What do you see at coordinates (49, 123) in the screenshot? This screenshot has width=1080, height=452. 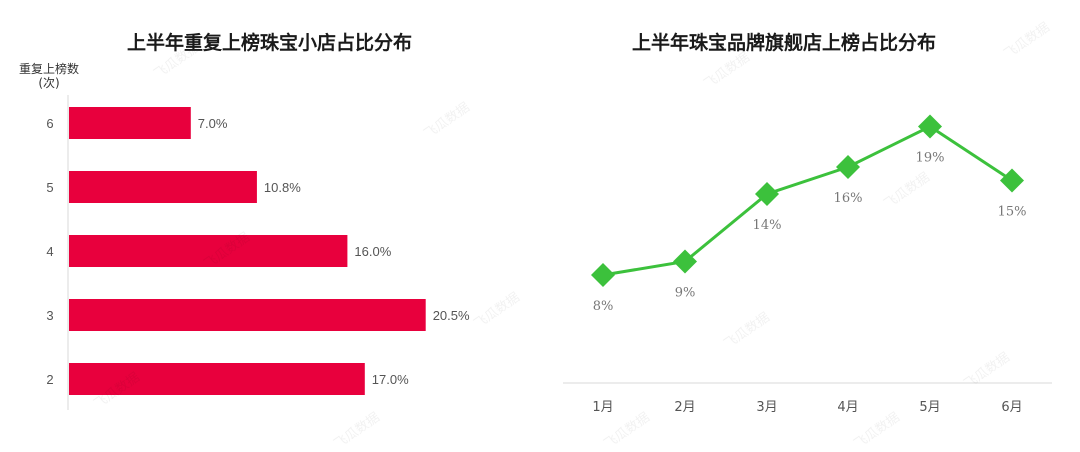 I see `y-tick-6: 6` at bounding box center [49, 123].